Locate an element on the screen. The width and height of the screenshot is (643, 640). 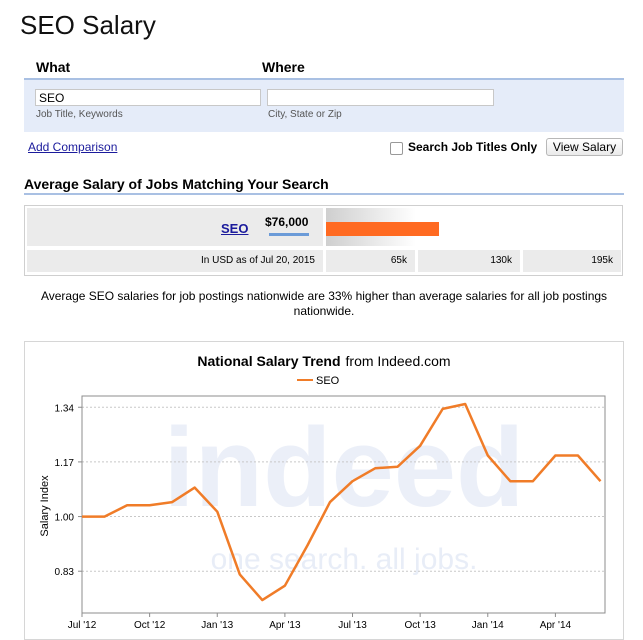
salary-date-note: In USD as of Jul 20, 2015 is located at coordinates (175, 261).